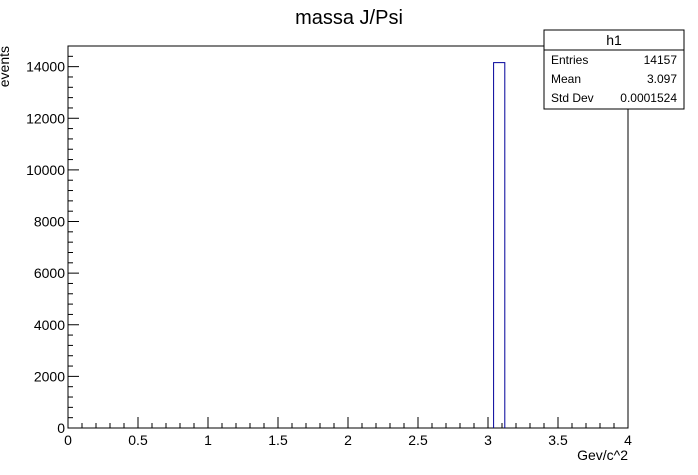  I want to click on stats-mean-value: 3.097, so click(662, 79).